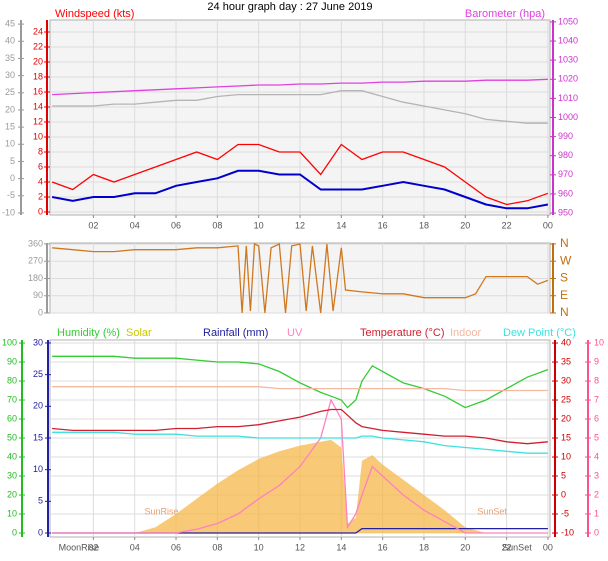 This screenshot has height=561, width=608. I want to click on axis-annotation: SunSet, so click(517, 547).